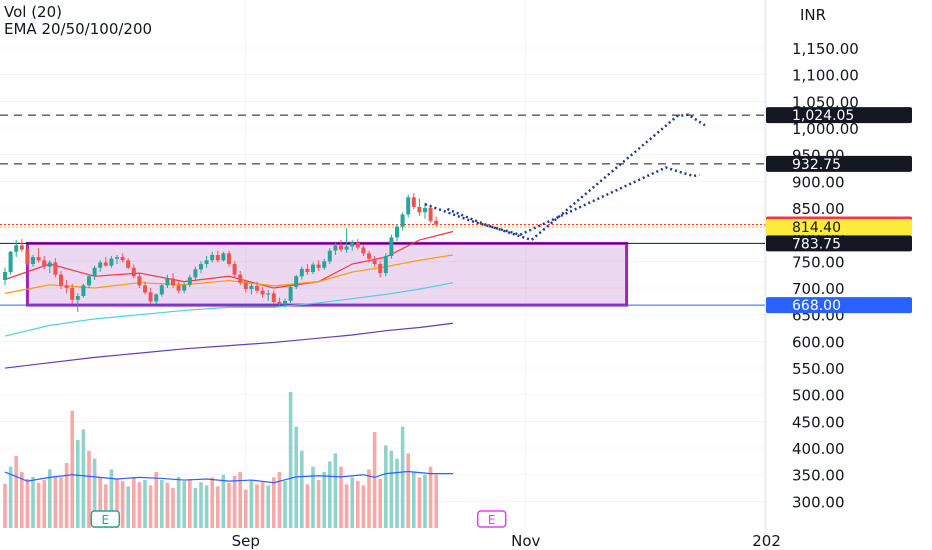  What do you see at coordinates (228, 460) in the screenshot?
I see `volume-layer` at bounding box center [228, 460].